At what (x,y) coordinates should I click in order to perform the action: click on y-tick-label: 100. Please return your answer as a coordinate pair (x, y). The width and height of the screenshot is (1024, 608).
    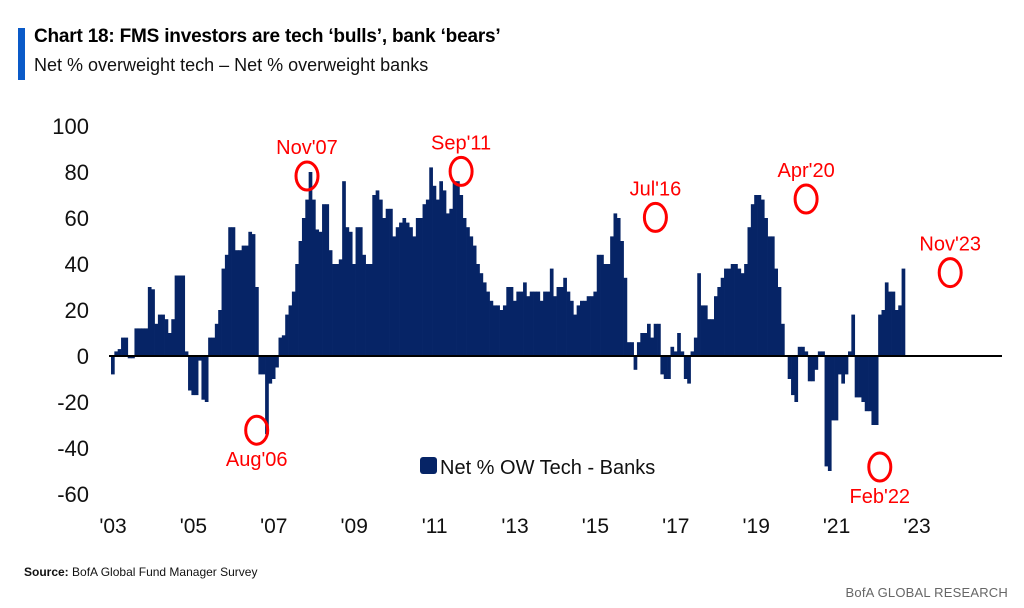
    Looking at the image, I should click on (70, 126).